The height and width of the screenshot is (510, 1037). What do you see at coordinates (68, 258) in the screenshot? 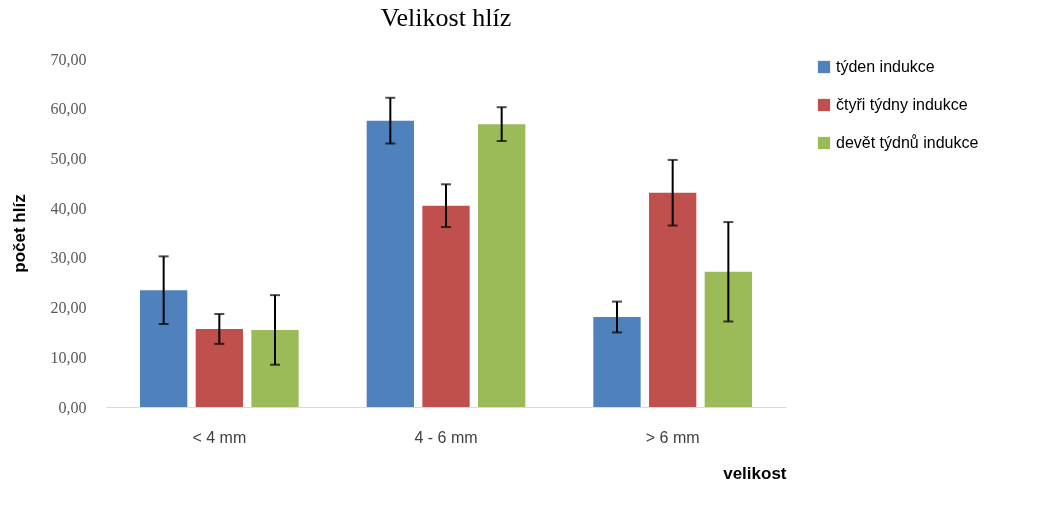
I see `y-tick-label: 30,00` at bounding box center [68, 258].